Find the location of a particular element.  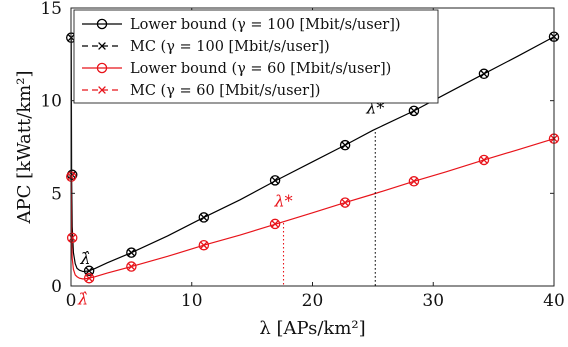

y-axis-label: APC [kWatt/km²] is located at coordinates (24, 148).